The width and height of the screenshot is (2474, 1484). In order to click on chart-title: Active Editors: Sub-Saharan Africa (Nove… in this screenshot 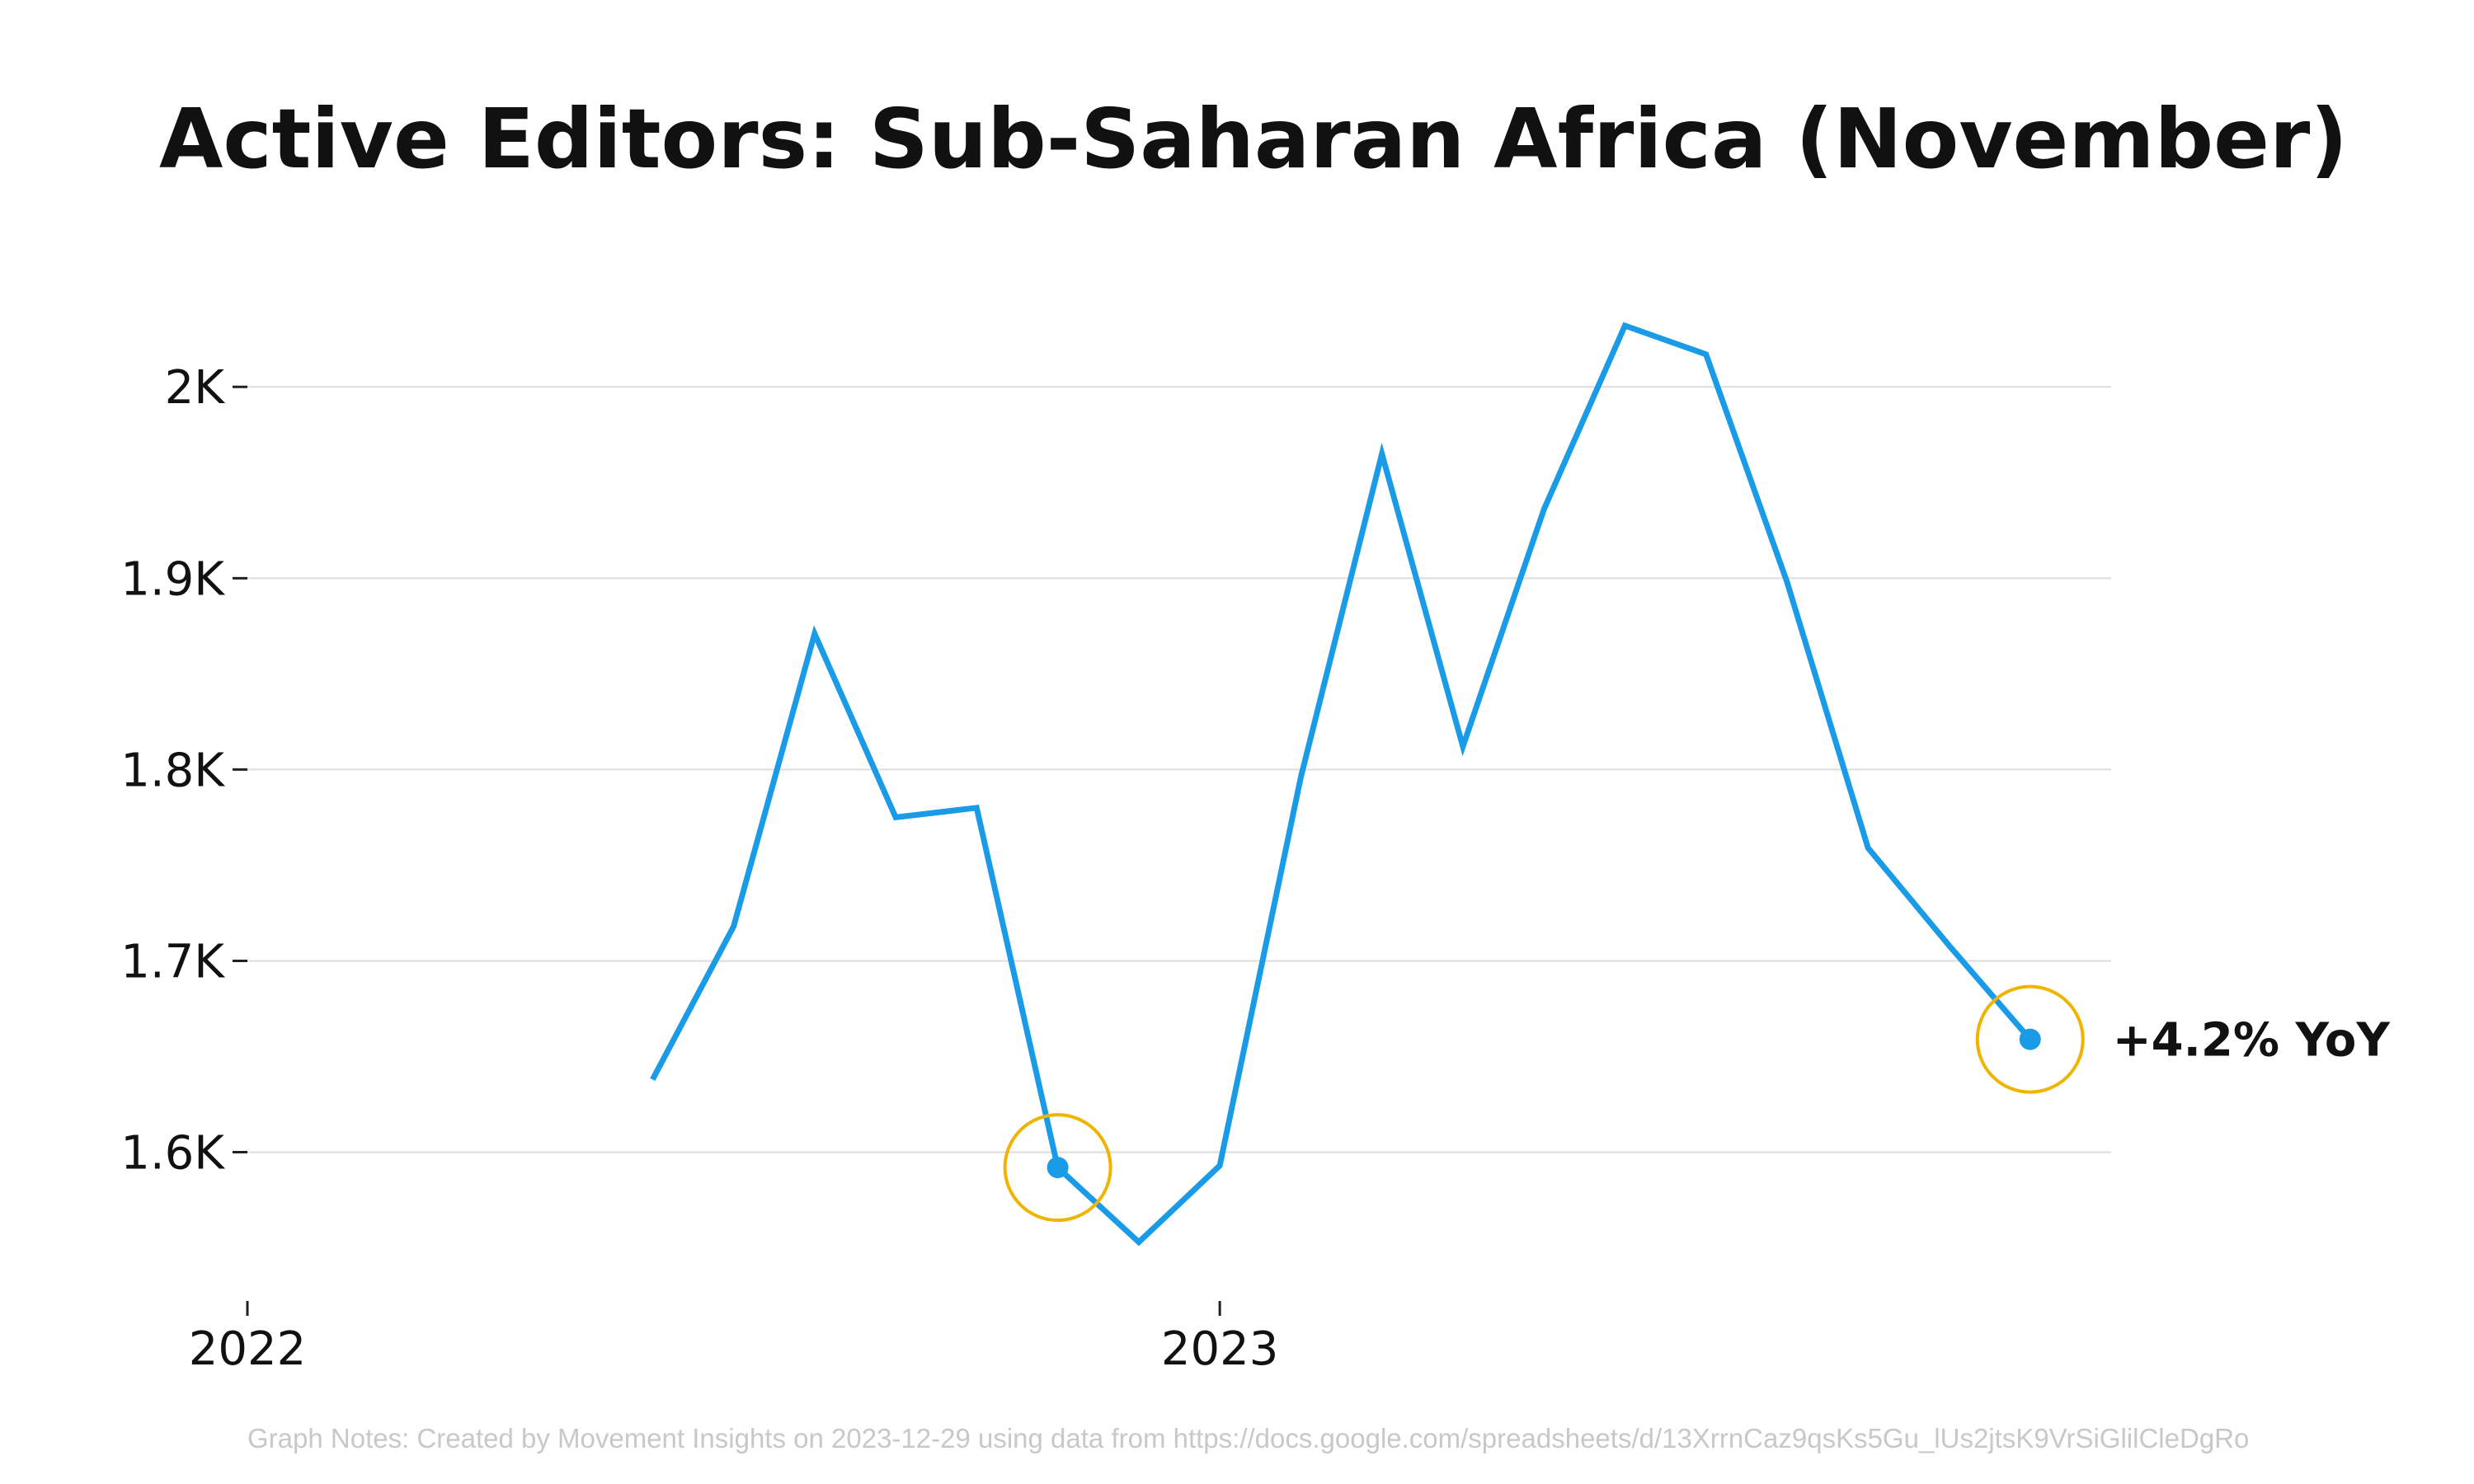, I will do `click(1253, 139)`.